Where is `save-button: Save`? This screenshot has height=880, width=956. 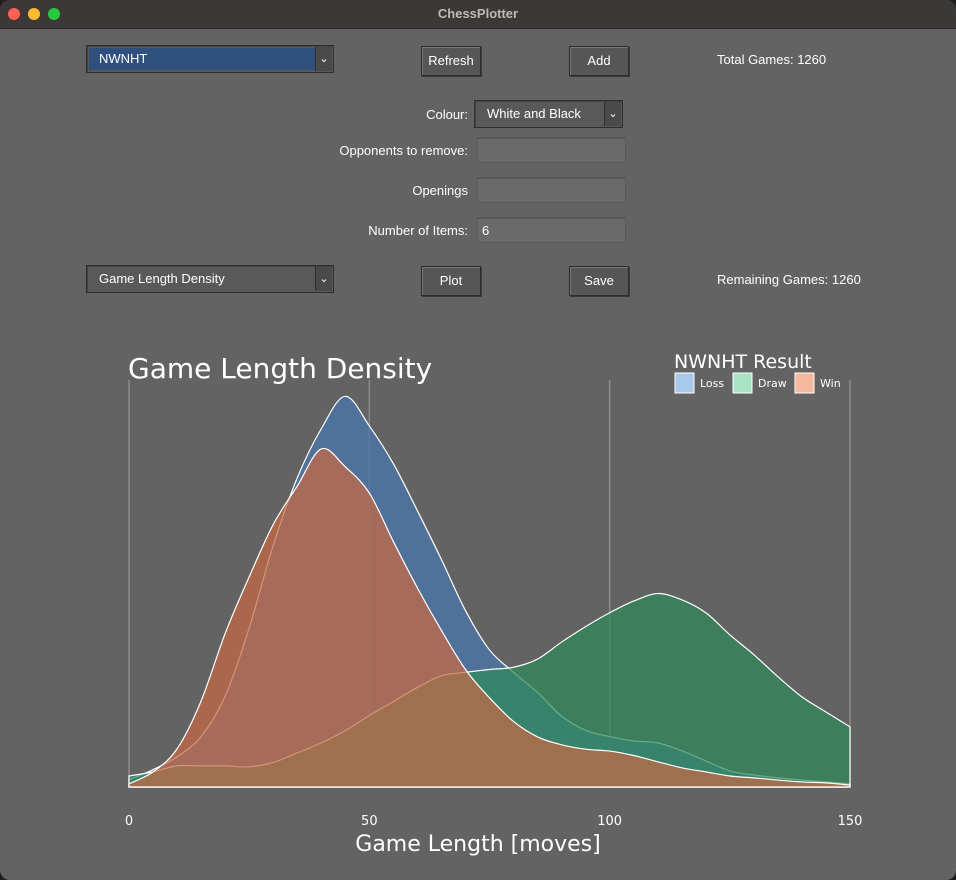
save-button: Save is located at coordinates (599, 281).